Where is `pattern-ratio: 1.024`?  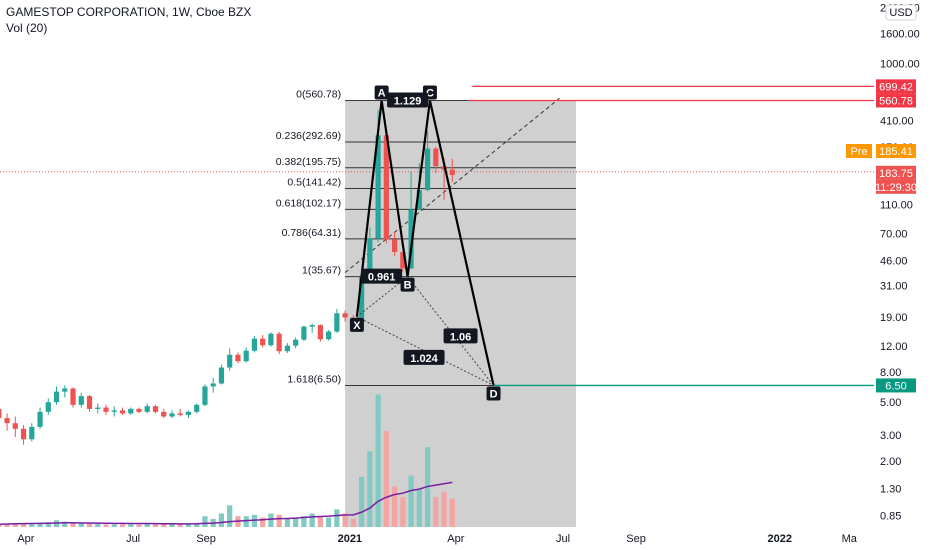 pattern-ratio: 1.024 is located at coordinates (424, 357).